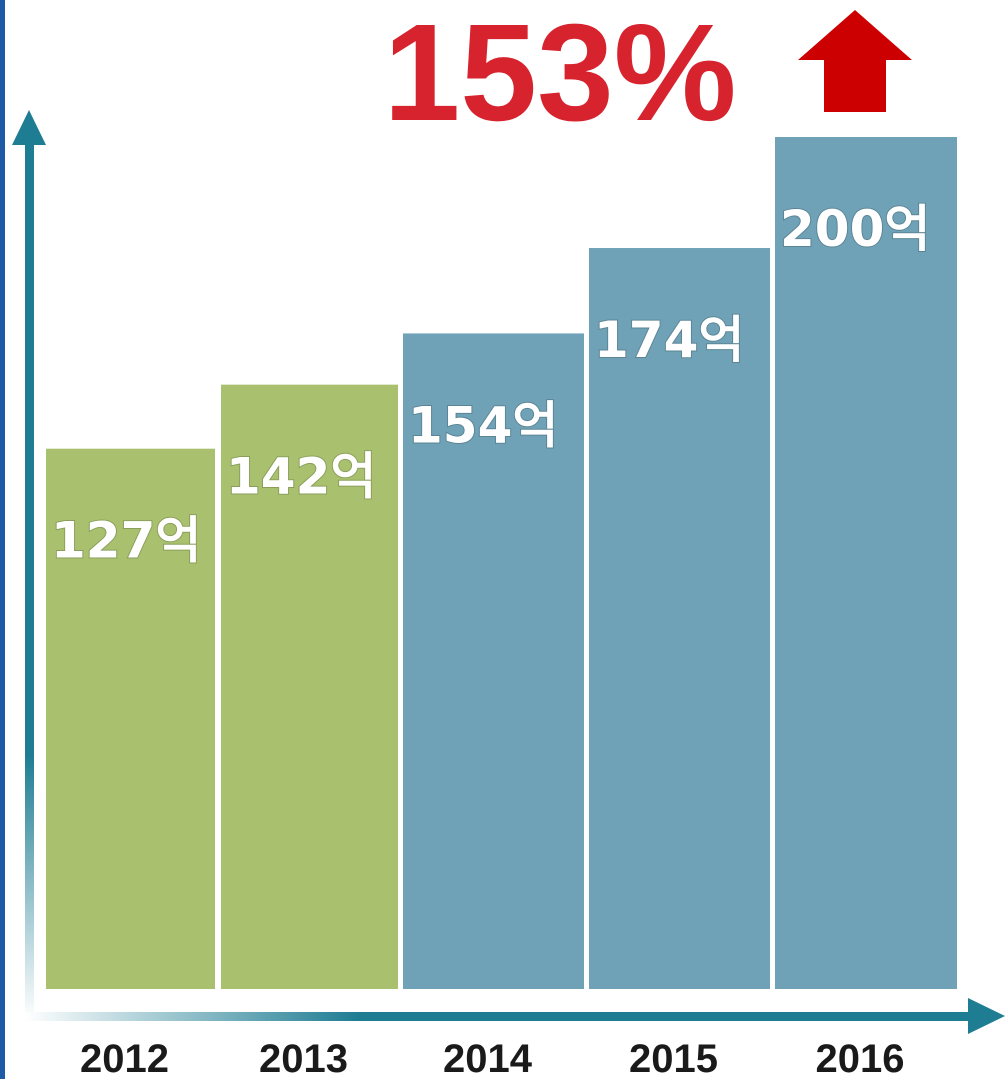  What do you see at coordinates (855, 229) in the screenshot?
I see `data-label-2016: 200억` at bounding box center [855, 229].